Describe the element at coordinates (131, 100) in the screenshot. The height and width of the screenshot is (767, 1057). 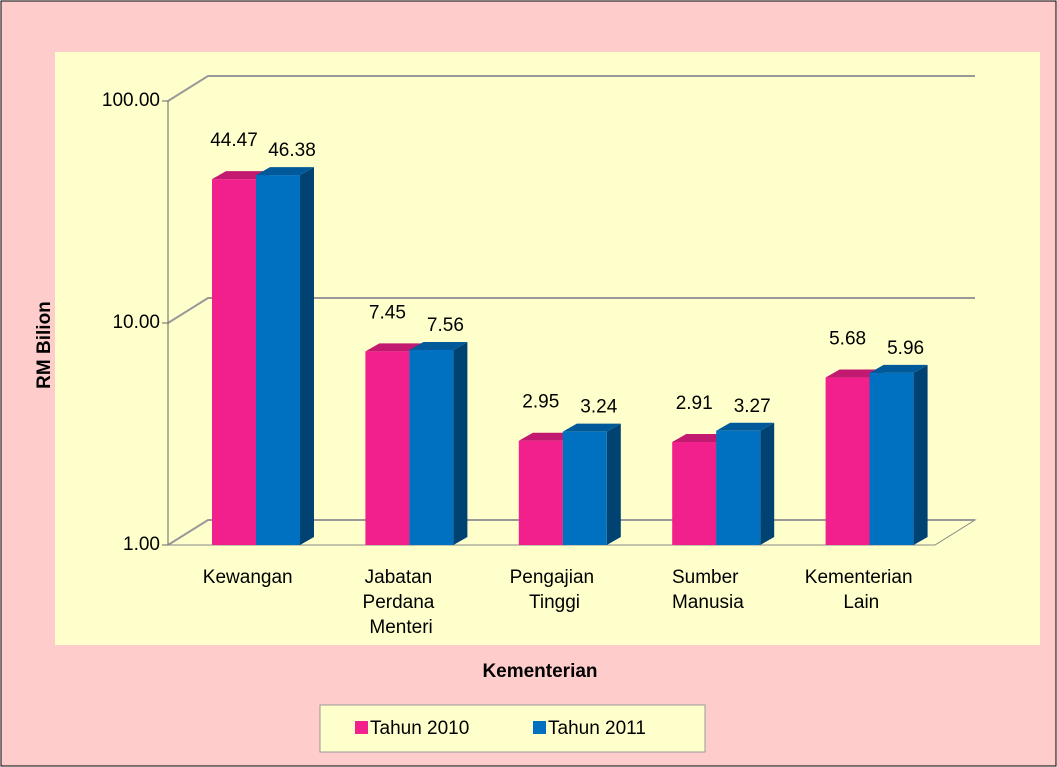
I see `y-tick-label: 100.00` at that location.